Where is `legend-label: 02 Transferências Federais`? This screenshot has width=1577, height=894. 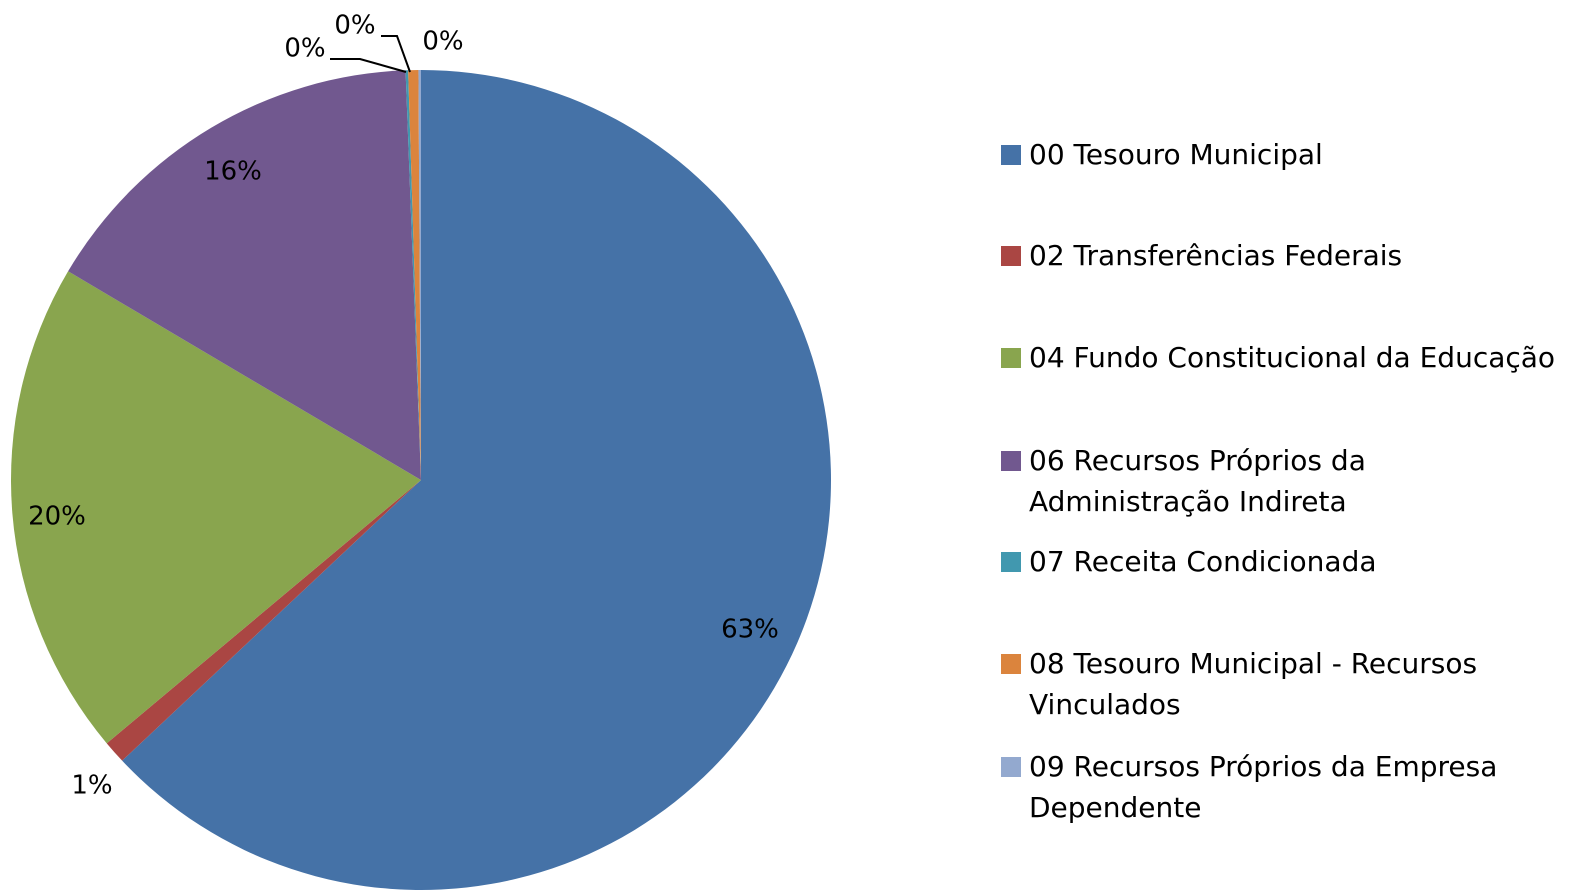 legend-label: 02 Transferências Federais is located at coordinates (1216, 255).